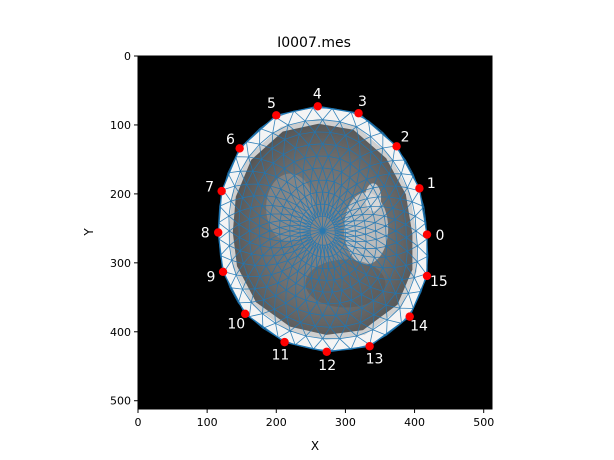 This screenshot has width=614, height=460. What do you see at coordinates (362, 102) in the screenshot?
I see `landmark-label-3: 3` at bounding box center [362, 102].